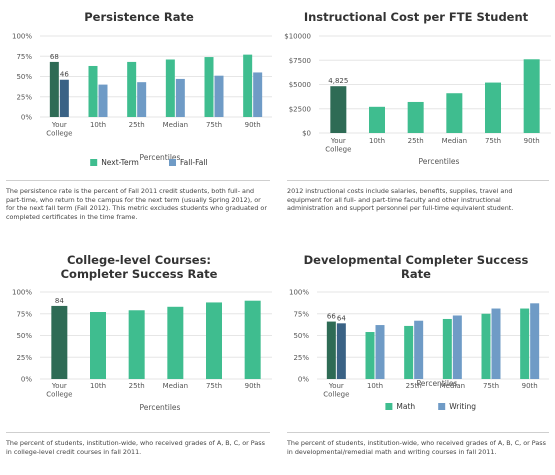 The image size is (555, 475). What do you see at coordinates (462, 406) in the screenshot?
I see `legend-label: Writing` at bounding box center [462, 406].